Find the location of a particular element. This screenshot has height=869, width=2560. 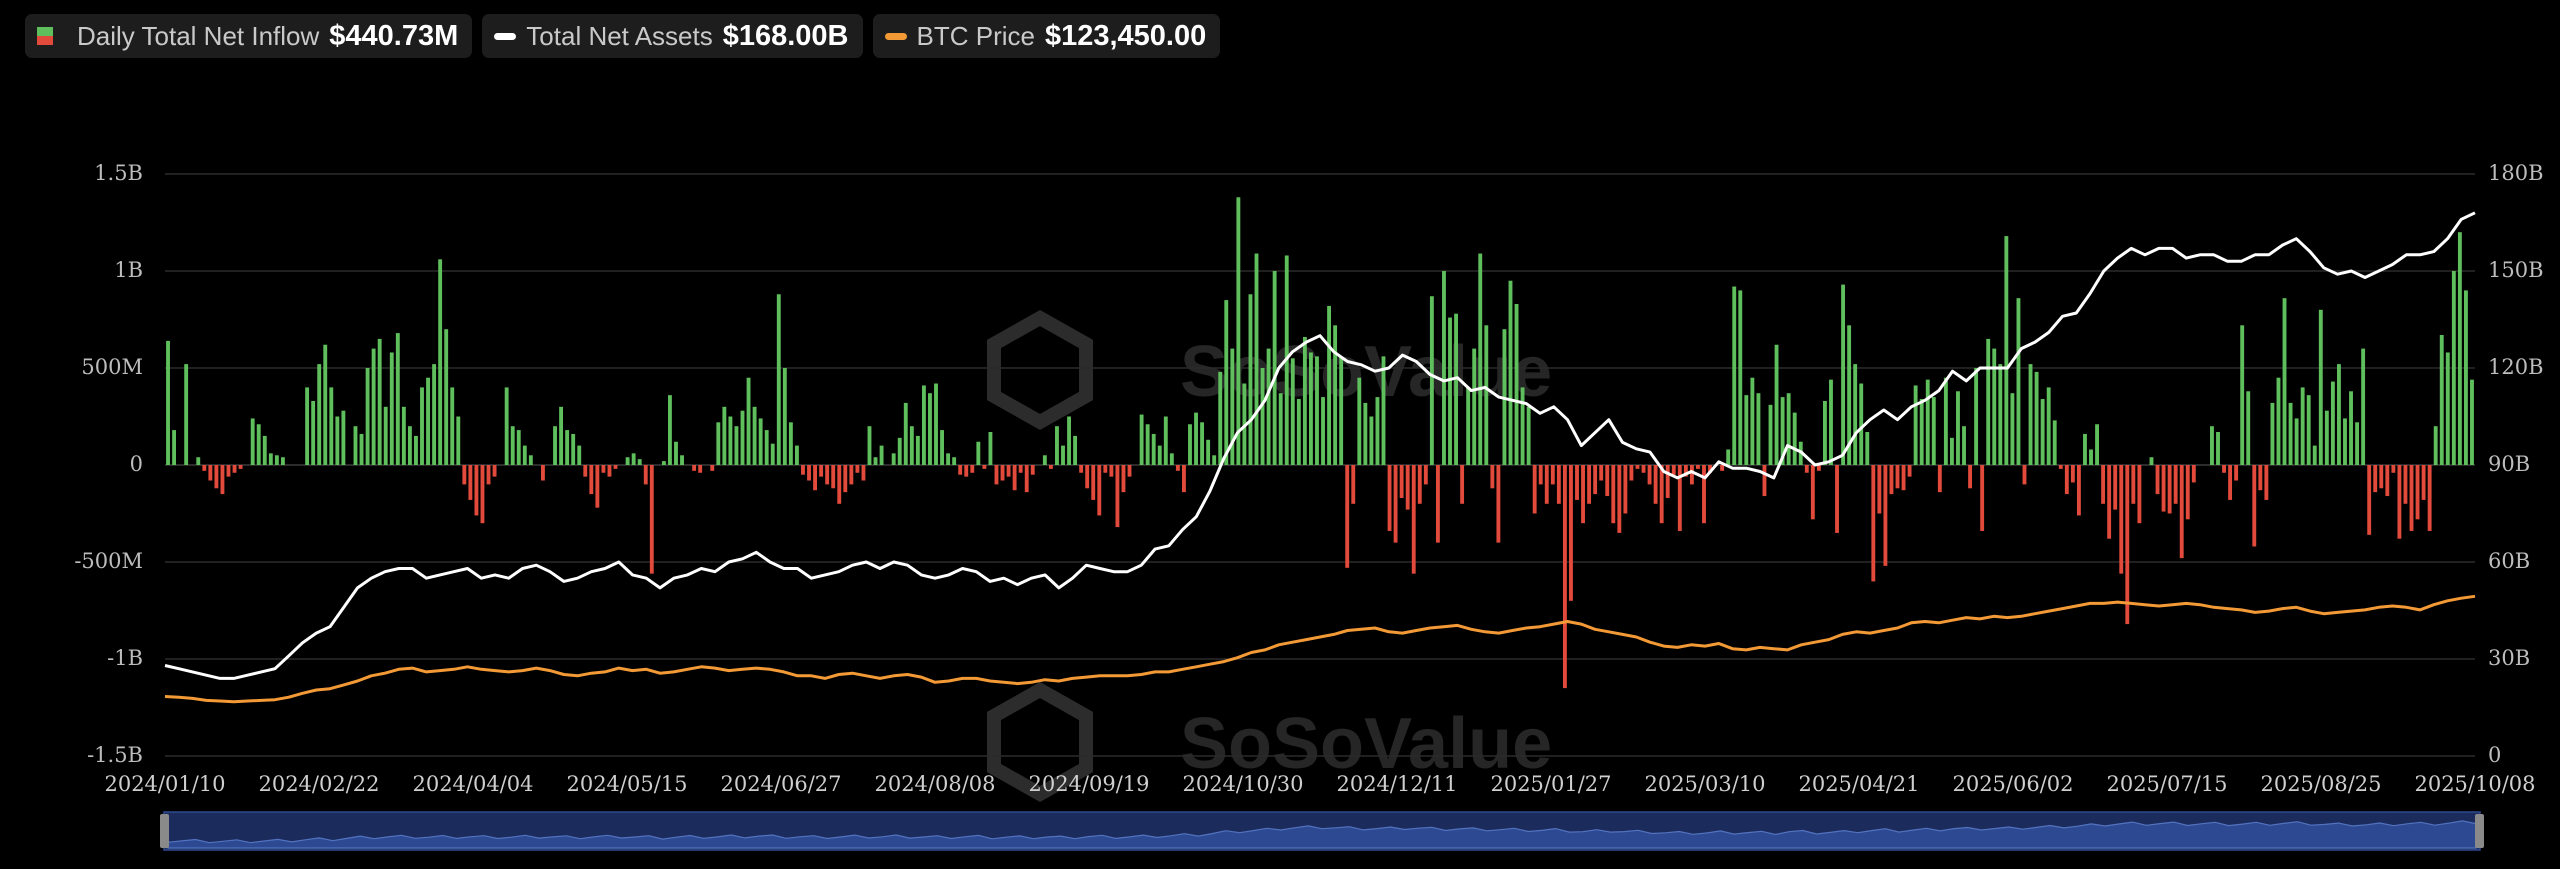

legend-assets: Total Net Assets $168.00B is located at coordinates (672, 36).